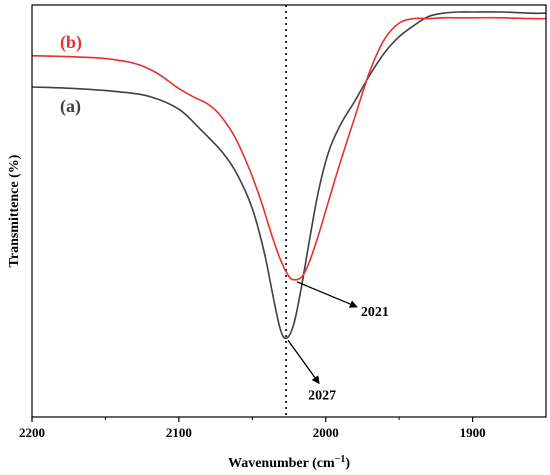 This screenshot has width=550, height=475. Describe the element at coordinates (71, 42) in the screenshot. I see `series-label-b: (b)` at that location.